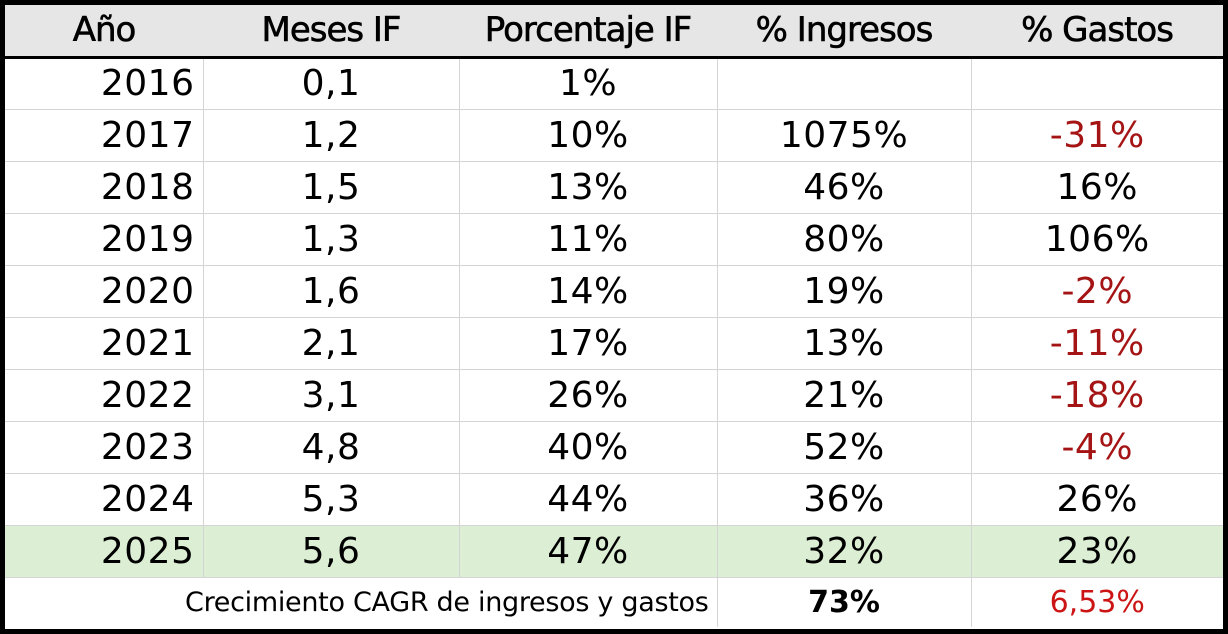 This screenshot has width=1228, height=634. What do you see at coordinates (588, 187) in the screenshot?
I see `cell-porcentaje-if: 13%` at bounding box center [588, 187].